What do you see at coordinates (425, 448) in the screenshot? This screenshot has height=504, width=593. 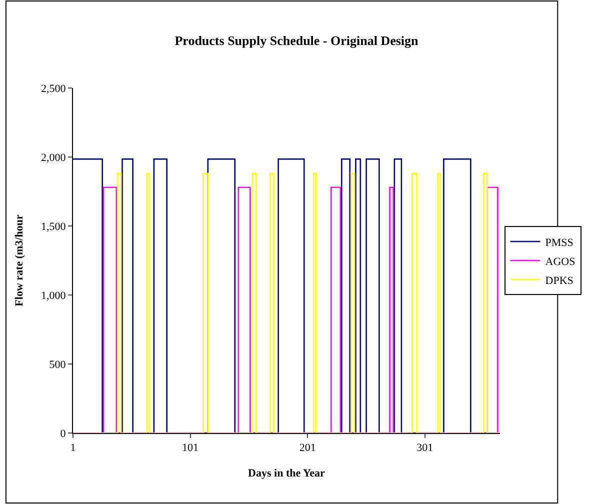 I see `x-tick-label: 301` at bounding box center [425, 448].